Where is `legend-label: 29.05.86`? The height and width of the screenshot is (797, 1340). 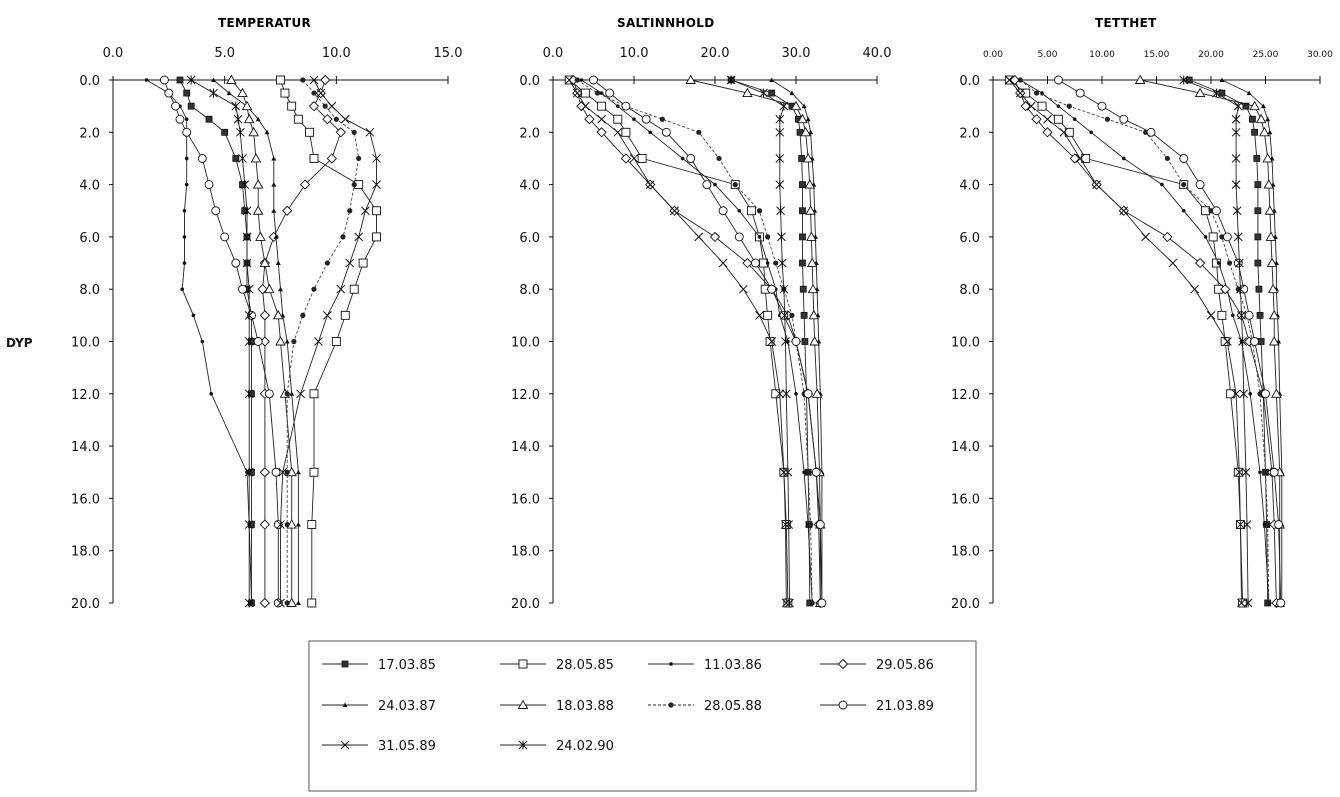
legend-label: 29.05.86 is located at coordinates (905, 665).